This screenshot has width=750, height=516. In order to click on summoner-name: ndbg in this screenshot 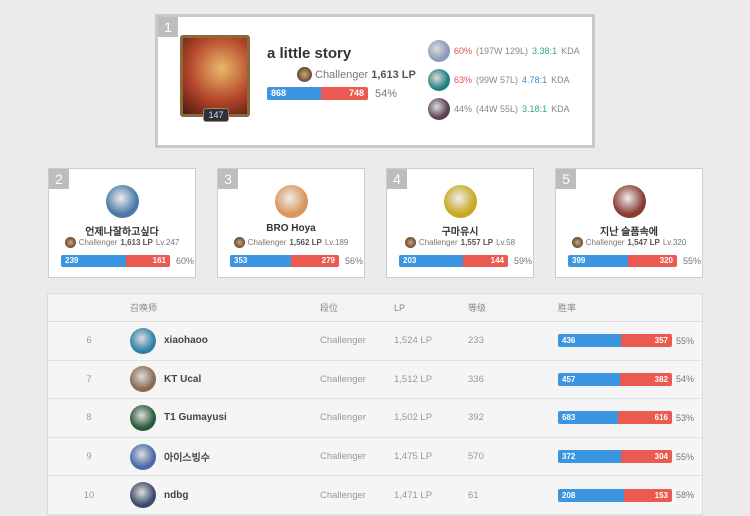, I will do `click(176, 495)`.